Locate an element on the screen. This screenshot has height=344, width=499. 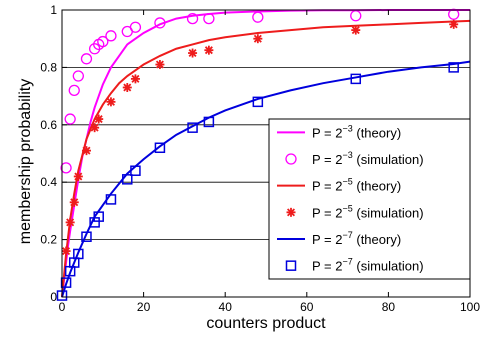
y-axis-label: membership probability is located at coordinates (25, 161).